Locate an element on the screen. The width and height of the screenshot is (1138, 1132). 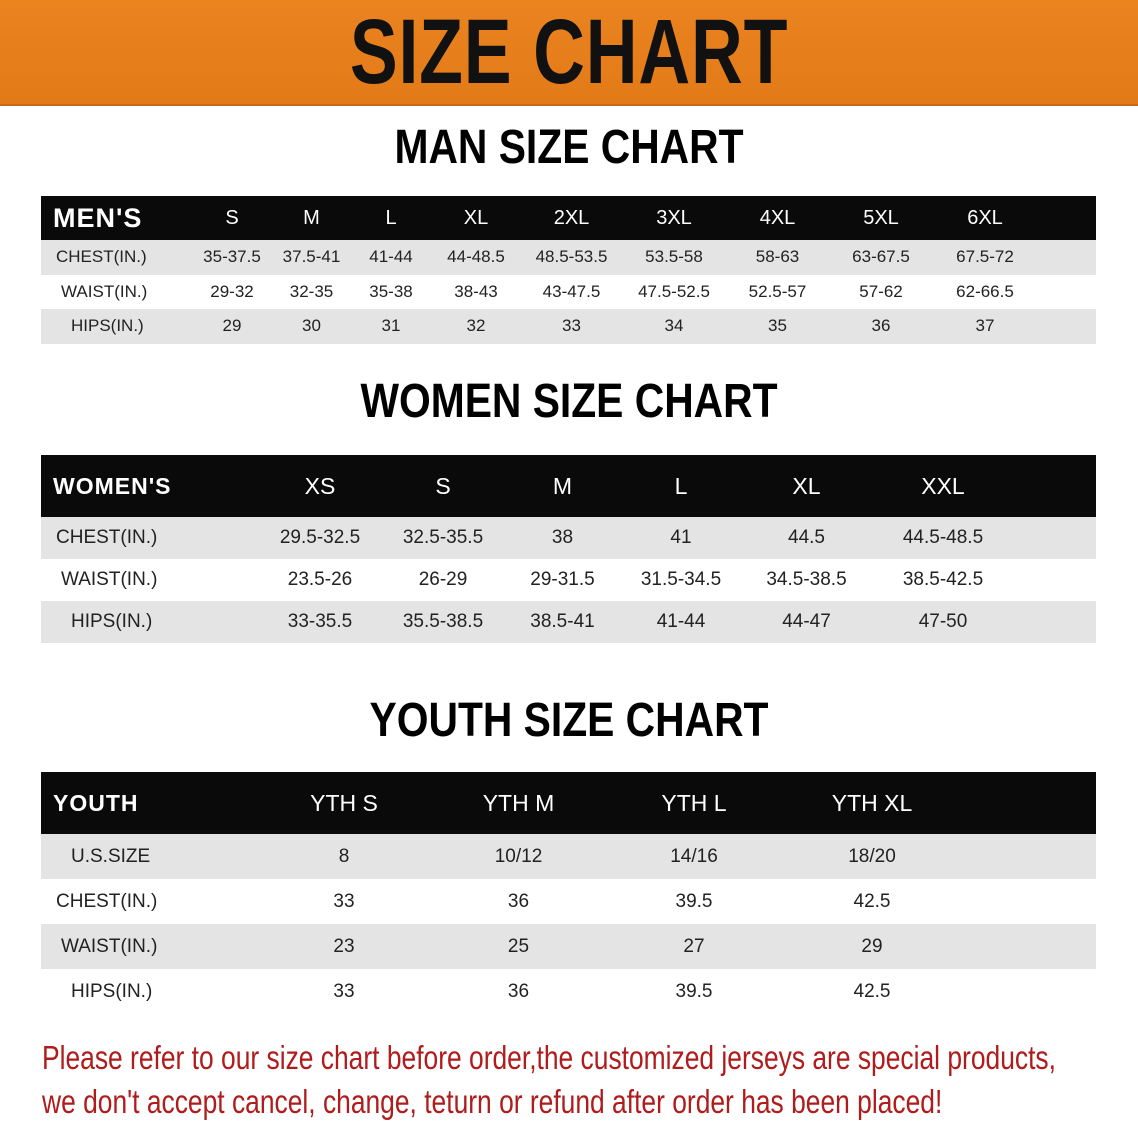
measurement-value: 35-38 is located at coordinates (391, 291).